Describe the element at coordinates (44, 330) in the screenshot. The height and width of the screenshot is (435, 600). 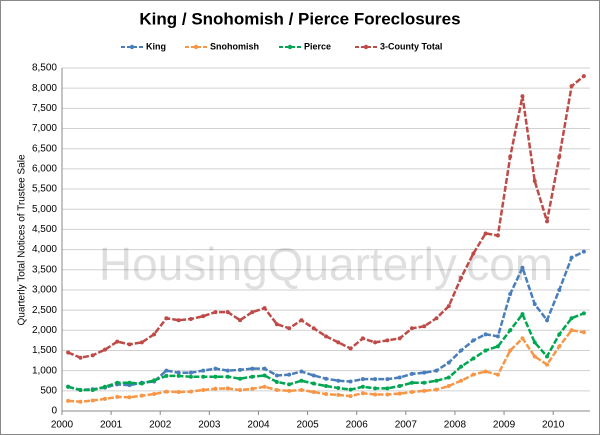
I see `y-tick-label: 2,000` at that location.